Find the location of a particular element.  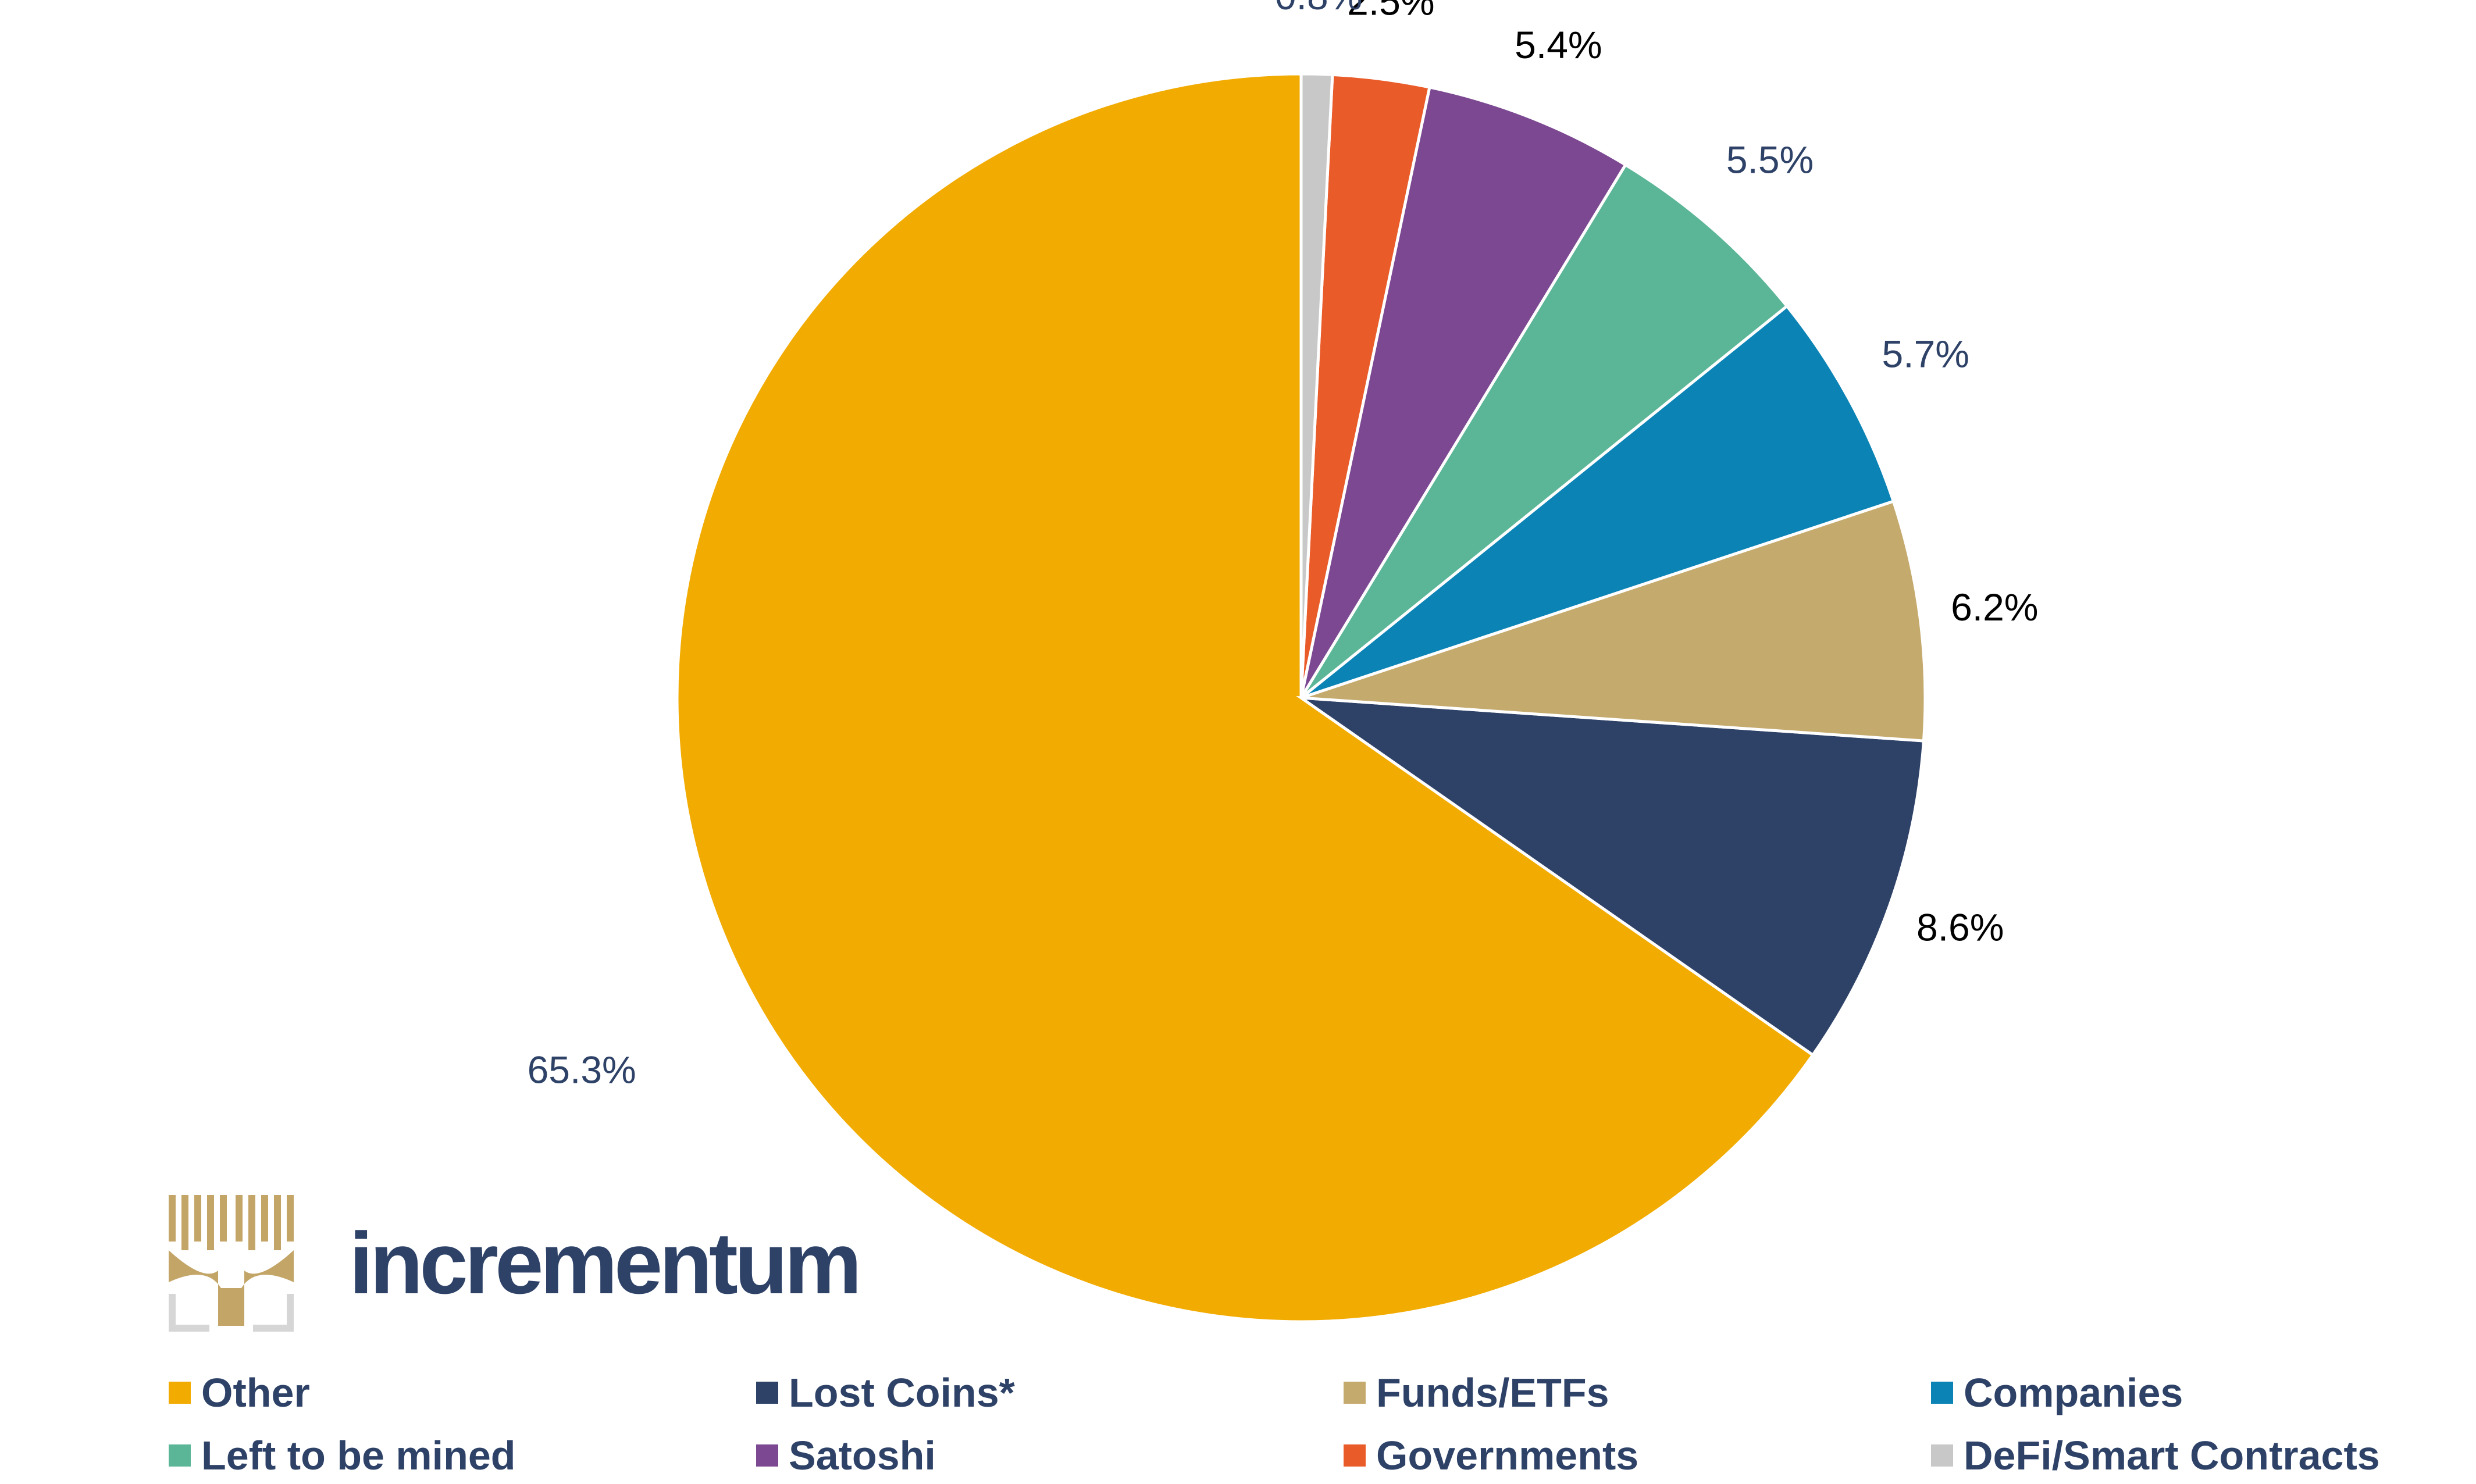

legend-item-companies: Companies is located at coordinates (2057, 1392).